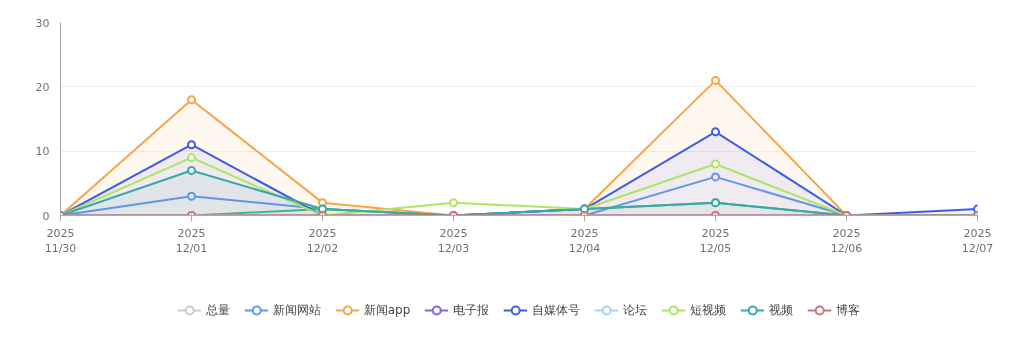 The width and height of the screenshot is (1017, 340). What do you see at coordinates (453, 241) in the screenshot?
I see `x-tick-label: 2025 12/03` at bounding box center [453, 241].